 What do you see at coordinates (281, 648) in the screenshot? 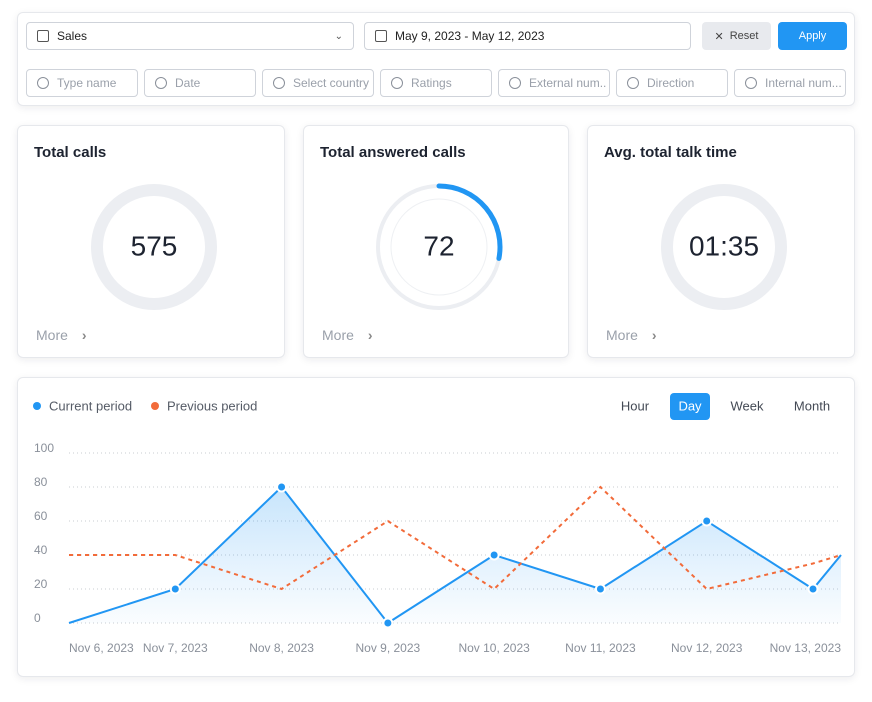
I see `x-tick-label: Nov 8, 2023` at bounding box center [281, 648].